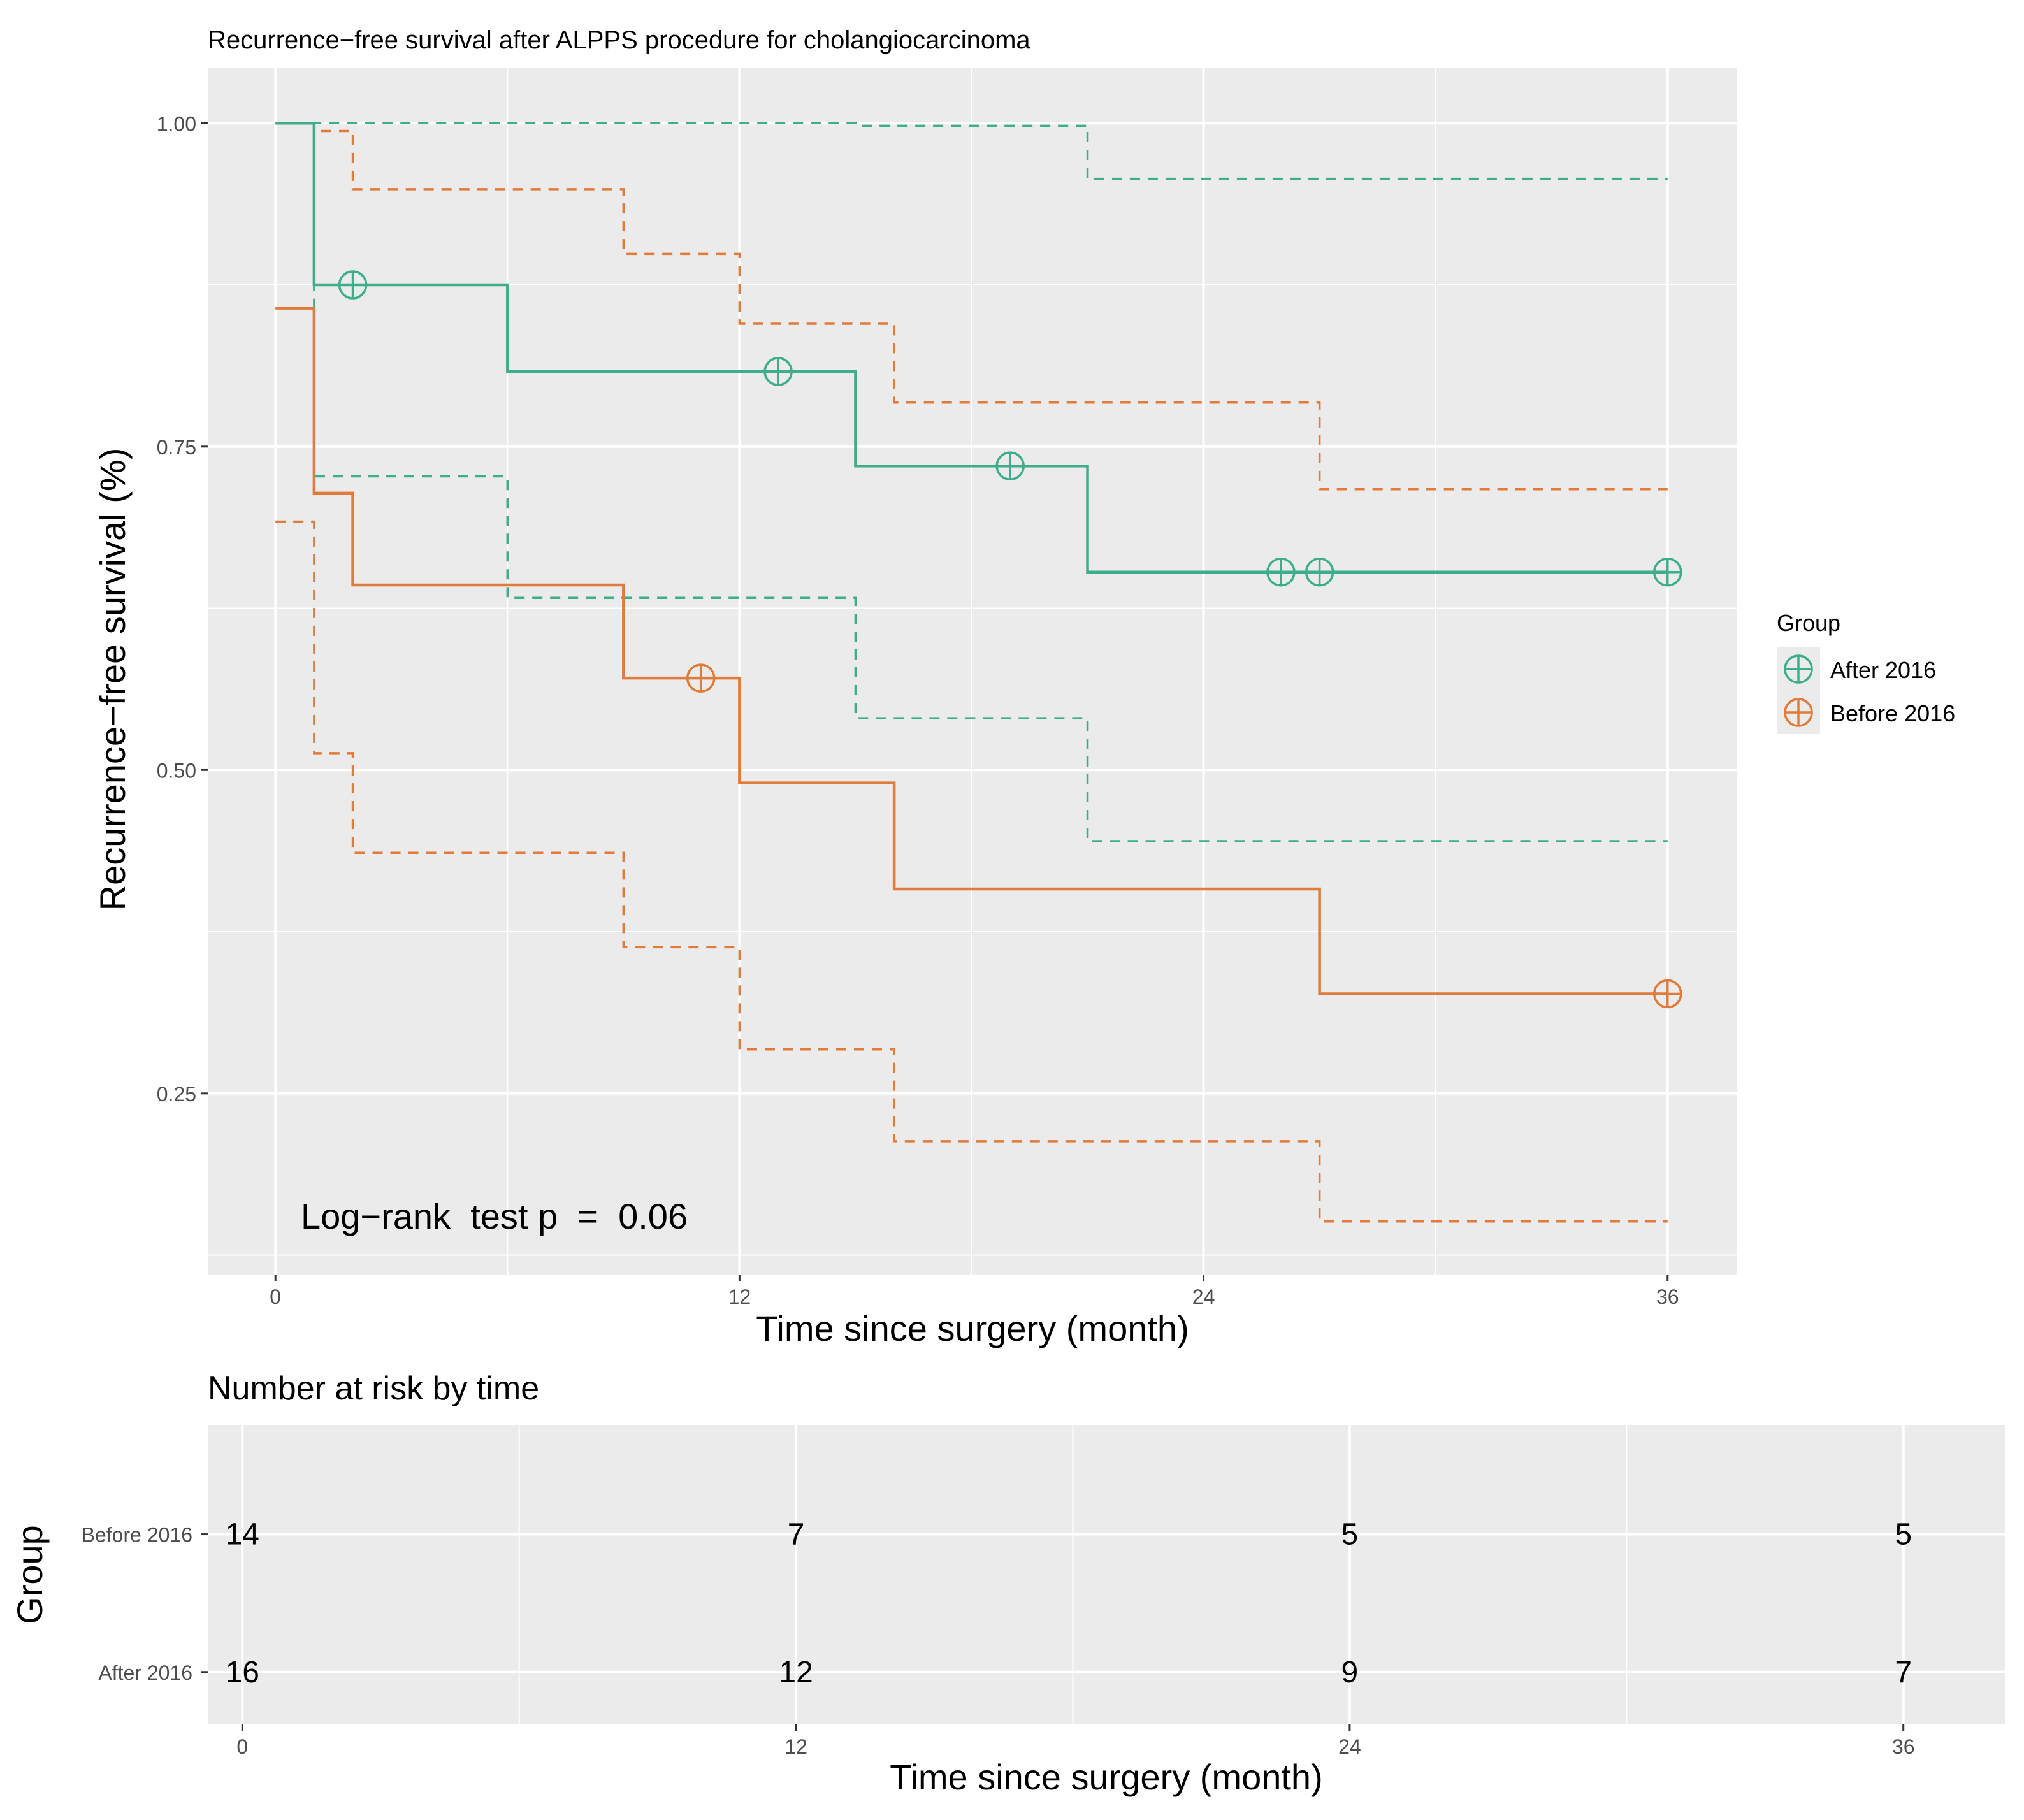 This screenshot has height=1820, width=2024. Describe the element at coordinates (242, 1535) in the screenshot. I see `risk-cell-before-2016: 14` at that location.